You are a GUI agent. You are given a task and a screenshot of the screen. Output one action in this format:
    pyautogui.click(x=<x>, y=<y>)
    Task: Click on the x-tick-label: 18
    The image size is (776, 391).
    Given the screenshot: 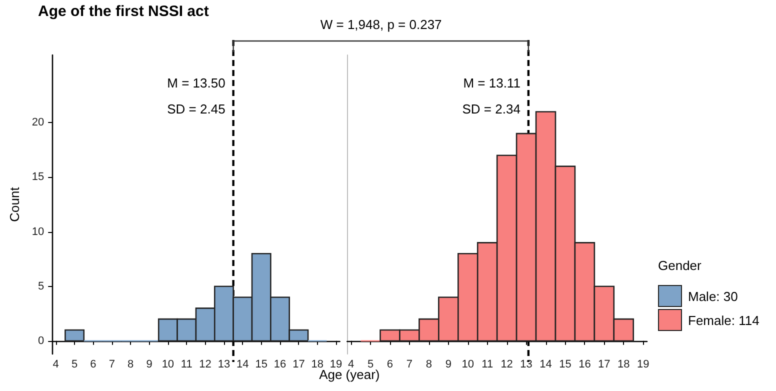 What is the action you would take?
    pyautogui.click(x=624, y=364)
    